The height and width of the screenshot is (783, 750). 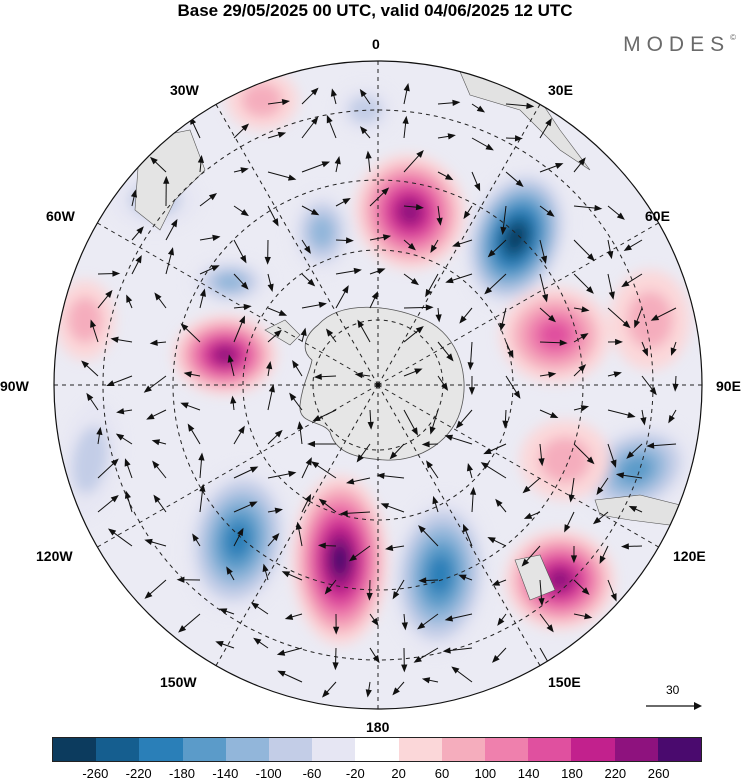 I want to click on colorbar-tick-label: -140, so click(x=225, y=773).